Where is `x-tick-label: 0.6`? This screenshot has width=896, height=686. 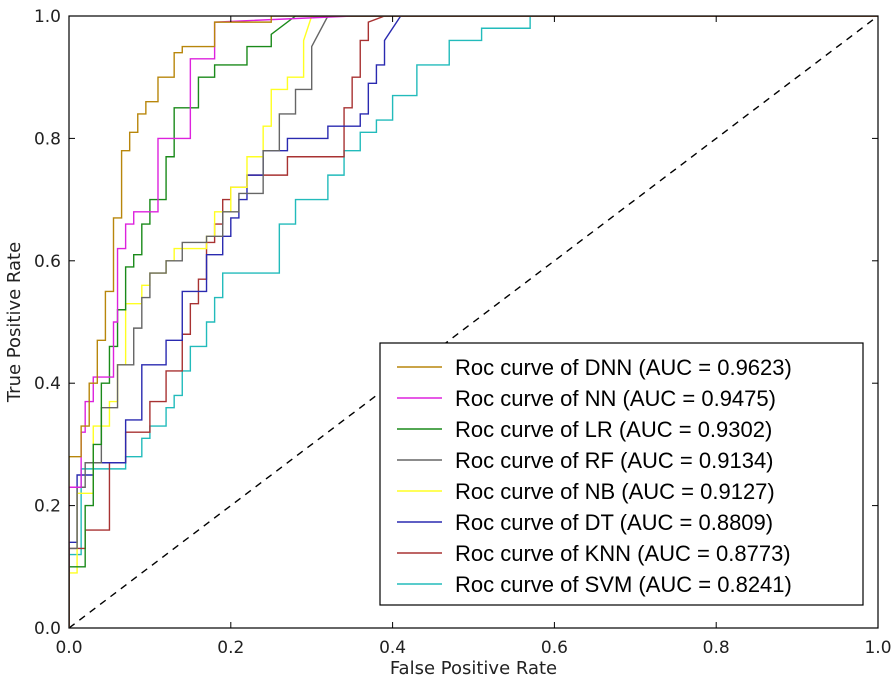
x-tick-label: 0.6 is located at coordinates (554, 648).